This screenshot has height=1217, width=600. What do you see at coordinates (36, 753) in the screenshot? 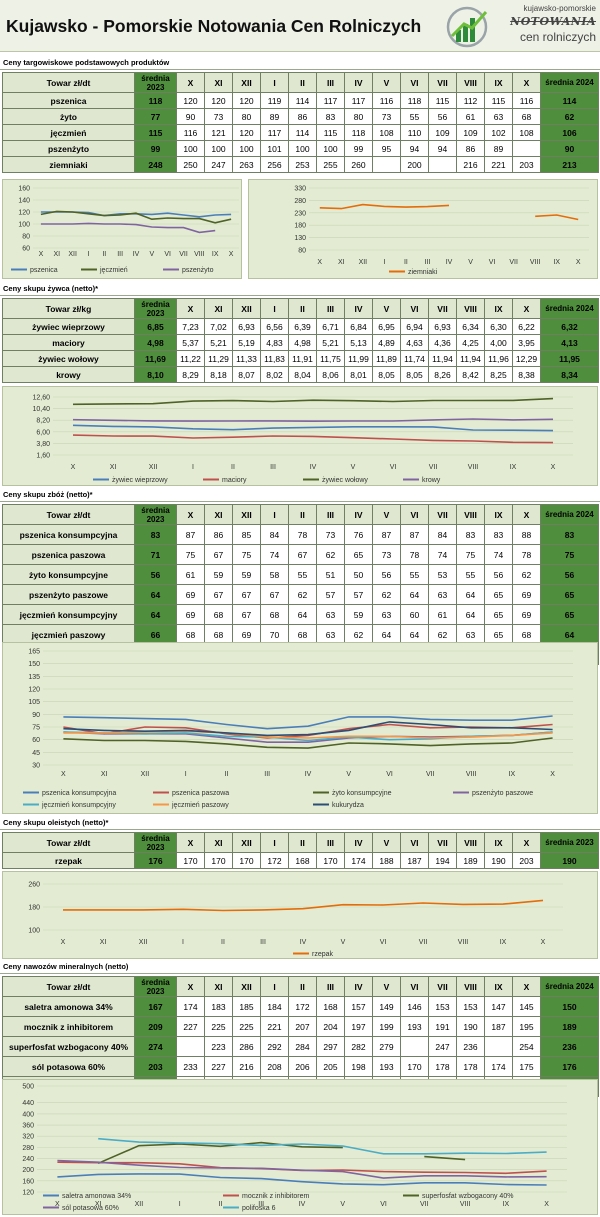
I see `y-tick-label: 45` at bounding box center [36, 753].